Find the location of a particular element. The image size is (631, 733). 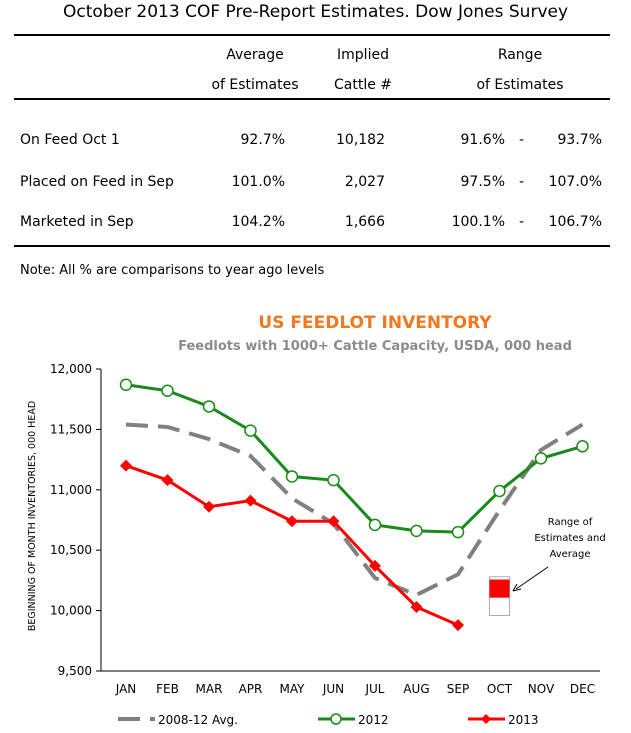

y-tick-label: 11,000 is located at coordinates (71, 490).